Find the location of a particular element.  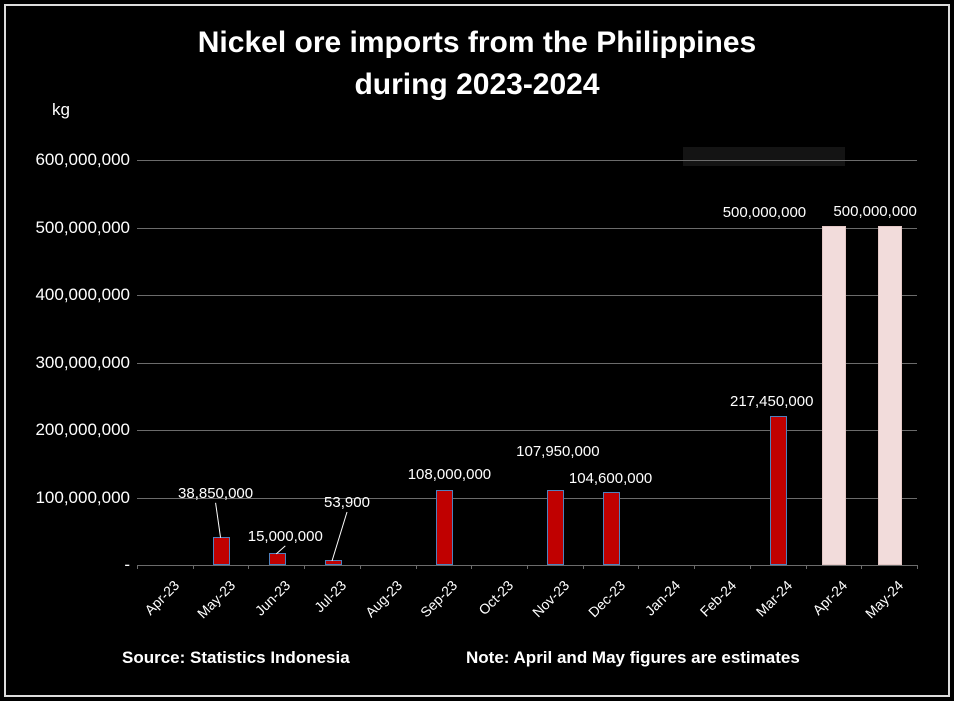

data-label-dec-23: 104,600,000 is located at coordinates (610, 479).